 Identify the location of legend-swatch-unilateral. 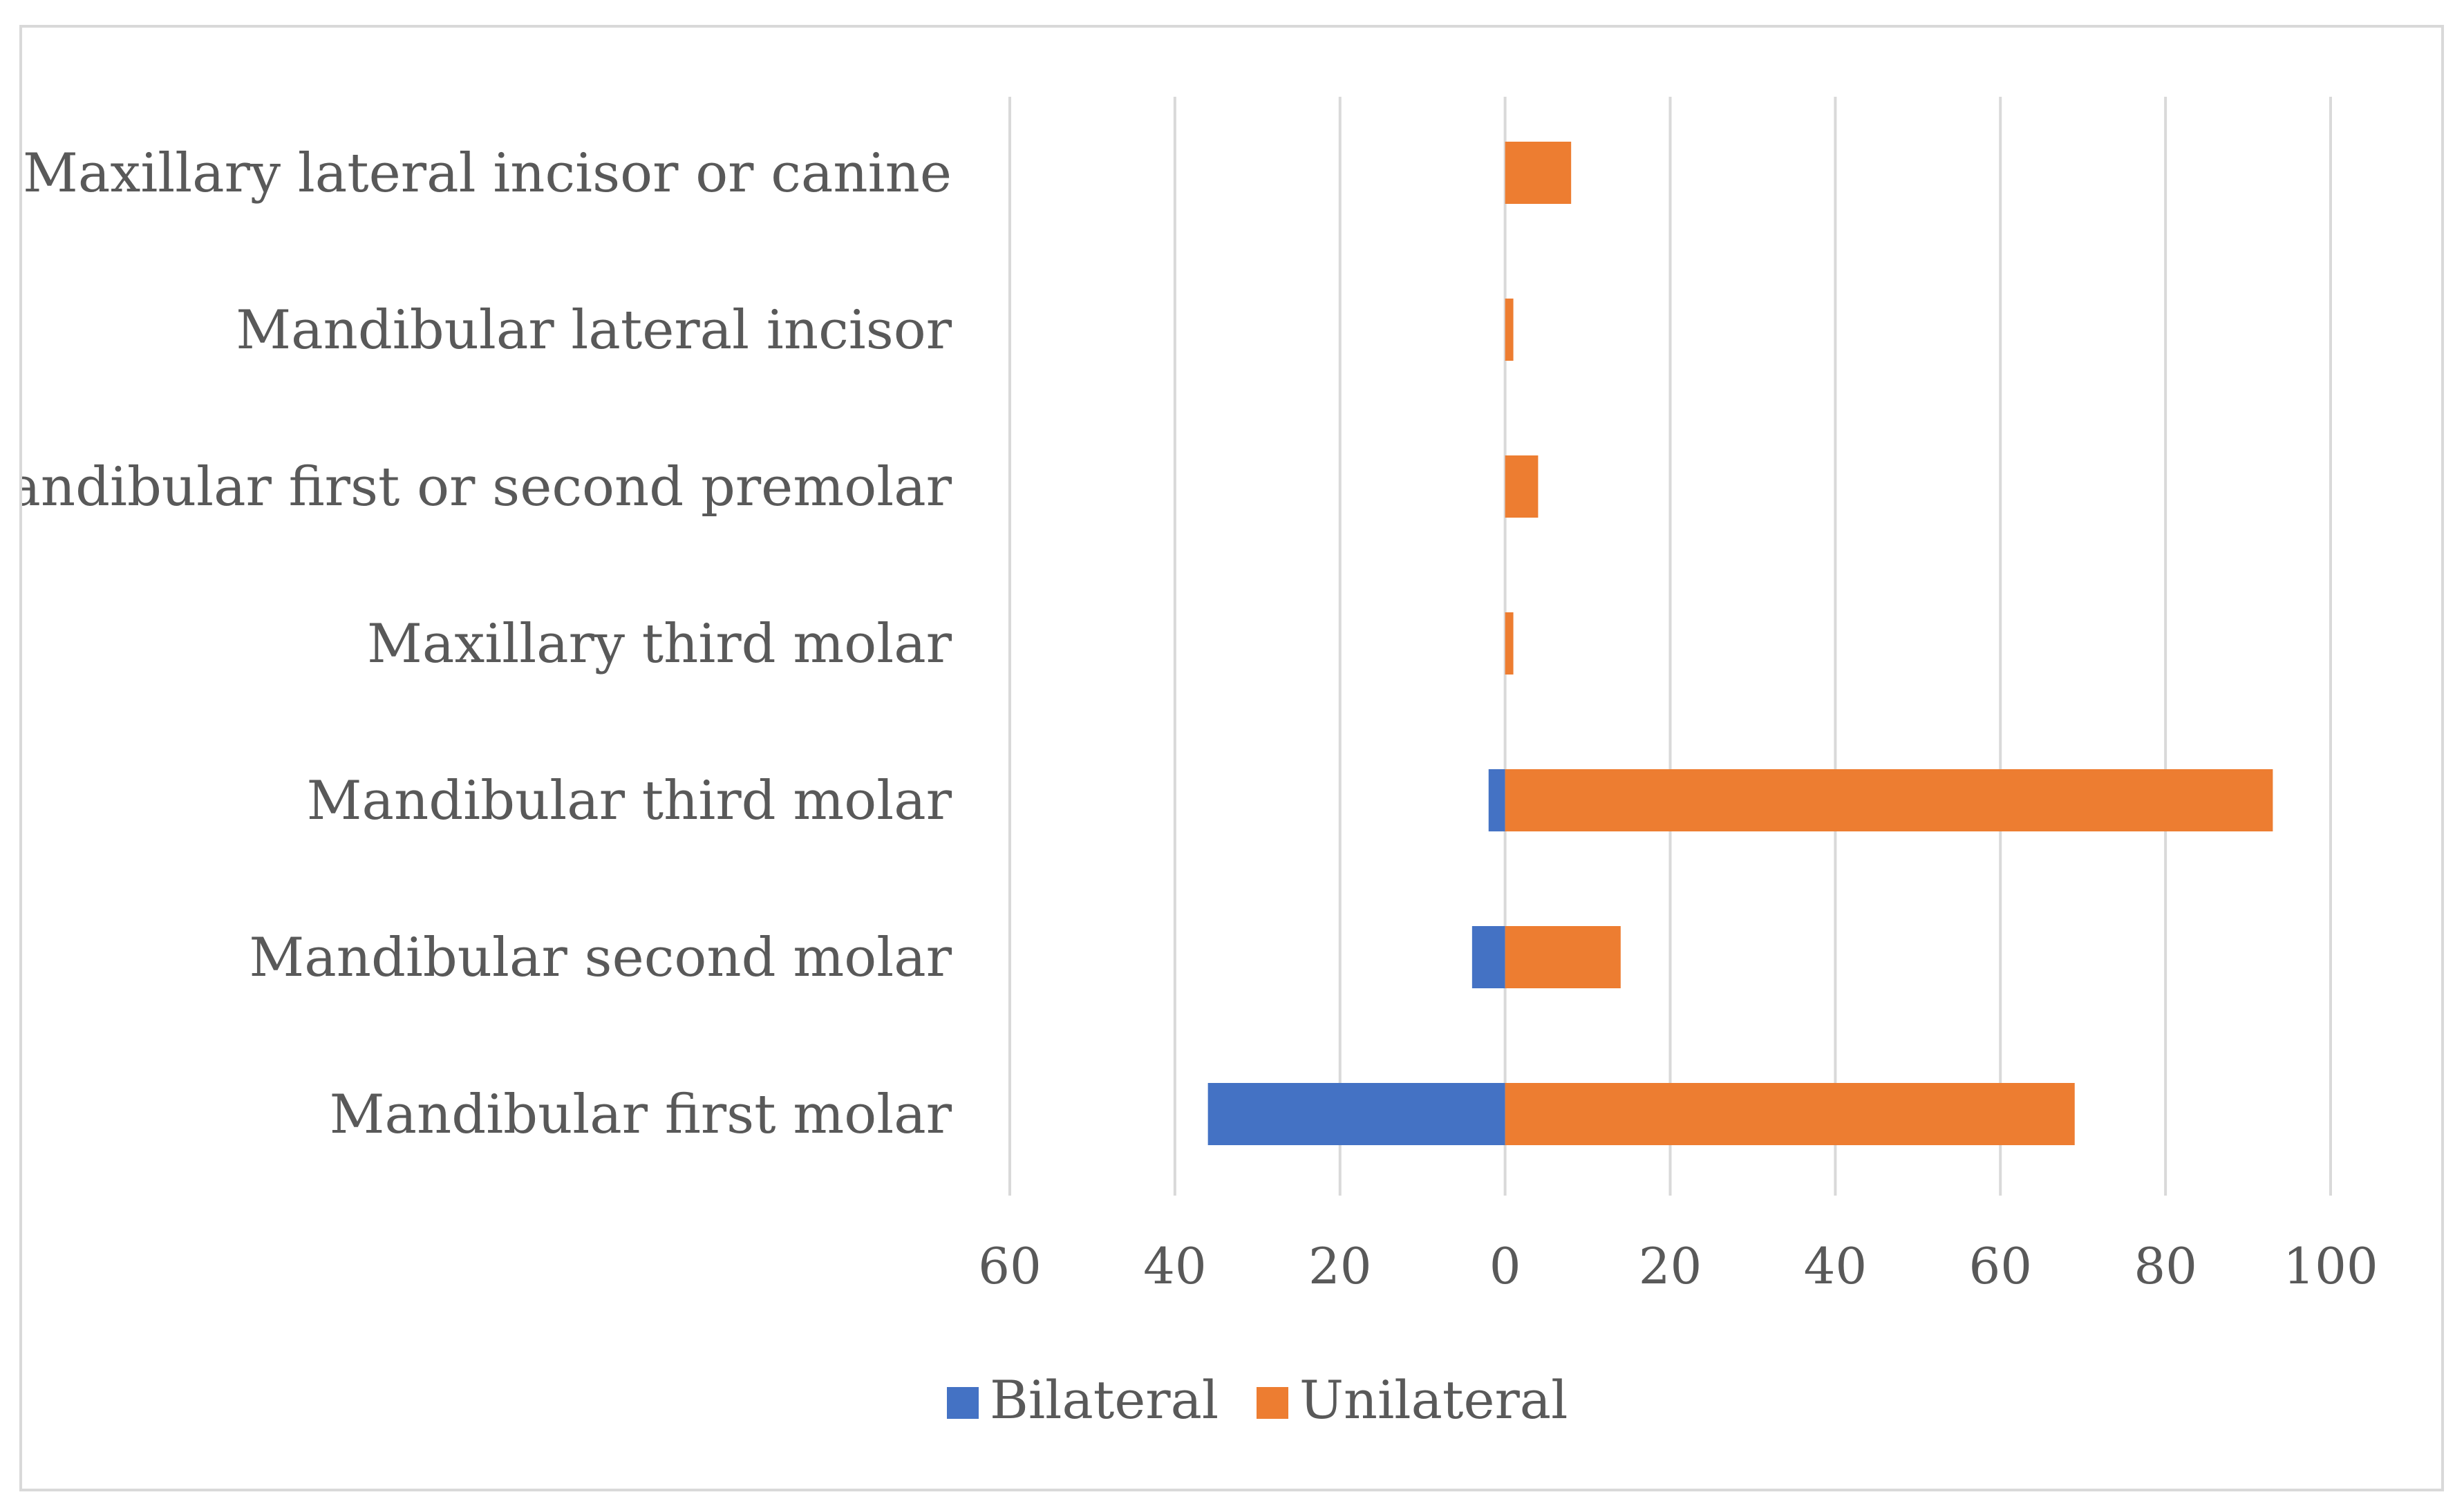
(1272, 1403).